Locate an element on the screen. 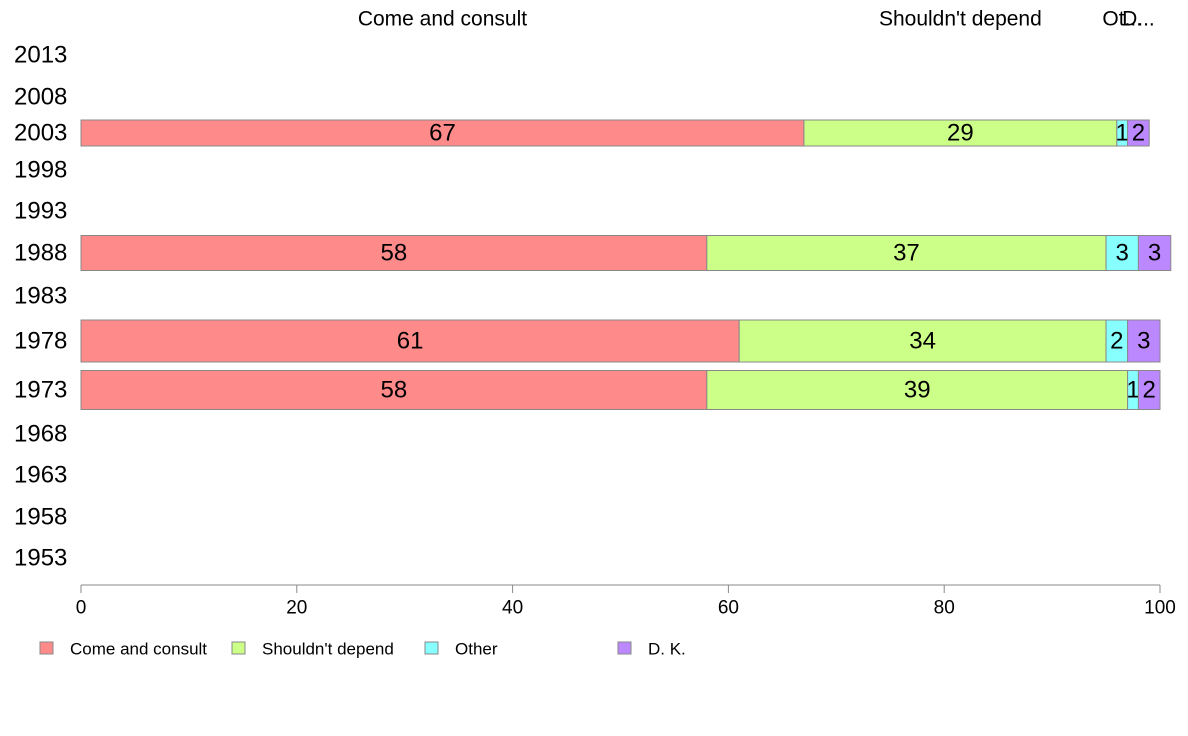 The width and height of the screenshot is (1188, 736). data-label-1988-series-2: 3 is located at coordinates (1122, 253).